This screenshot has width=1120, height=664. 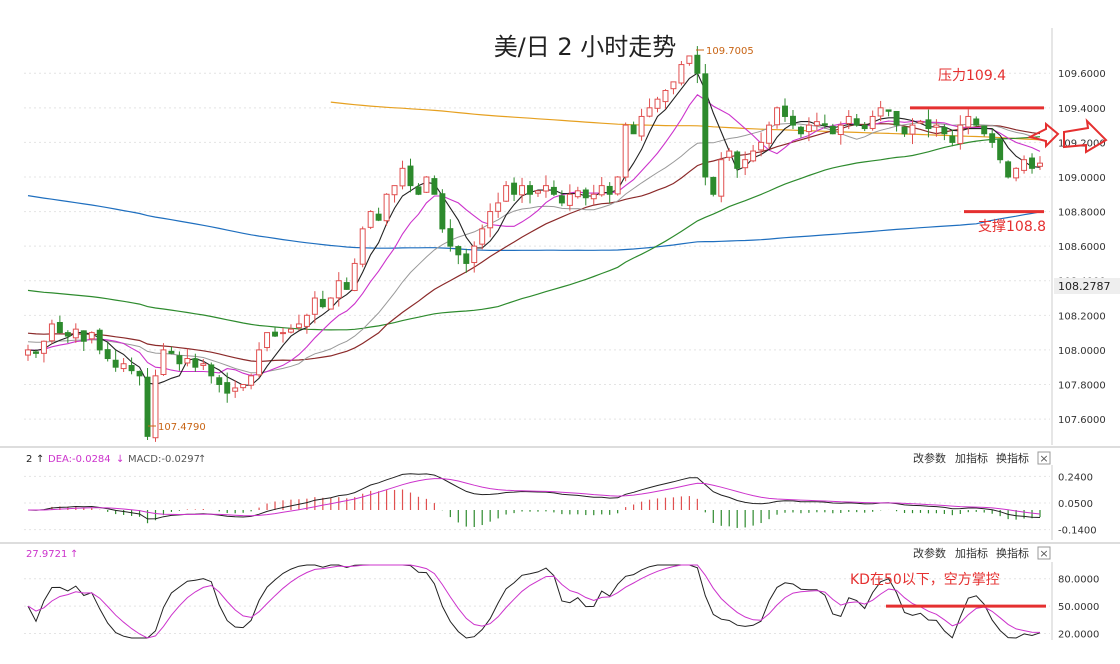 I want to click on low-price-label: 107.4790, so click(x=182, y=427).